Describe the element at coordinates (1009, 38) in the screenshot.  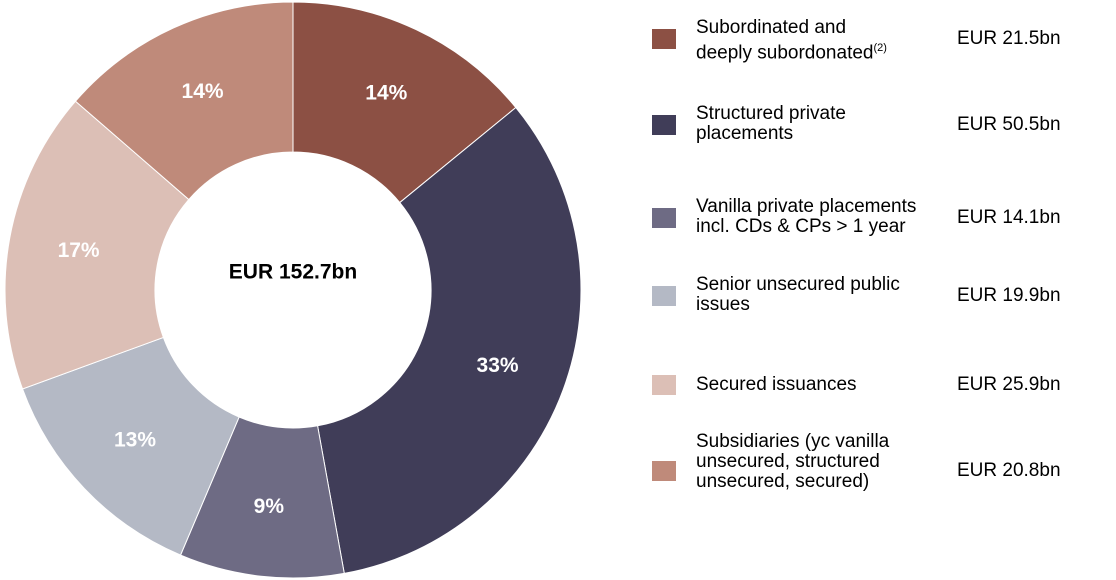
I see `legend-value: EUR 21.5bn` at that location.